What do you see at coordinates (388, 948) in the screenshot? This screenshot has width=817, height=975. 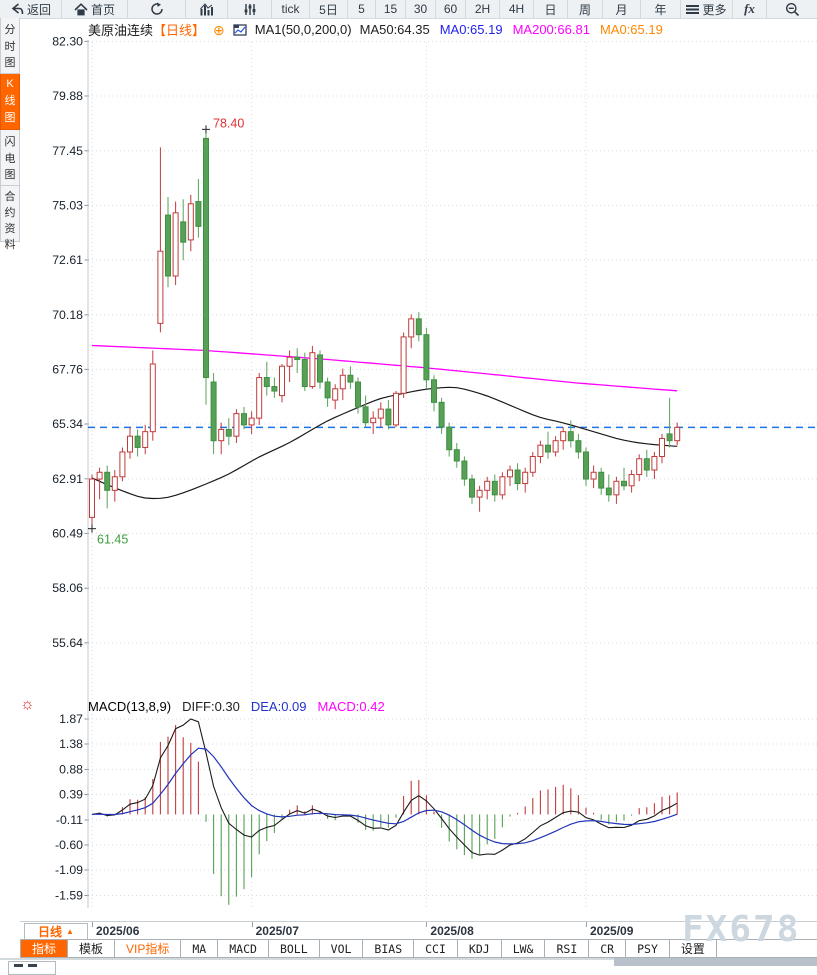 I see `tab-bias: BIAS` at bounding box center [388, 948].